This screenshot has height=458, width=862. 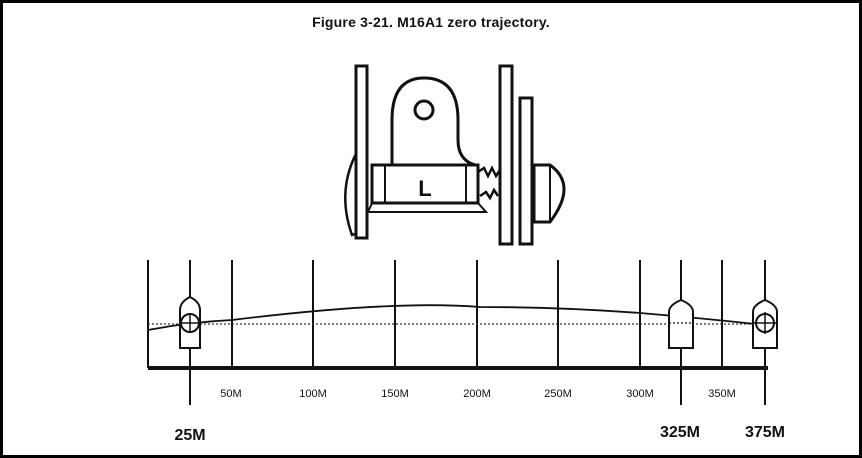 What do you see at coordinates (479, 434) in the screenshot?
I see `zero-point-labels: 25M 325M 375M` at bounding box center [479, 434].